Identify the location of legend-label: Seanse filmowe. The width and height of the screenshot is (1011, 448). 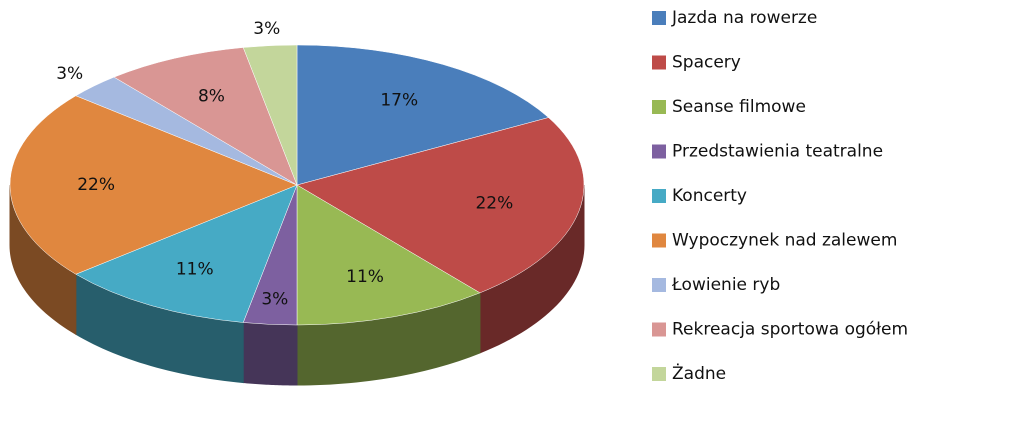
(739, 107).